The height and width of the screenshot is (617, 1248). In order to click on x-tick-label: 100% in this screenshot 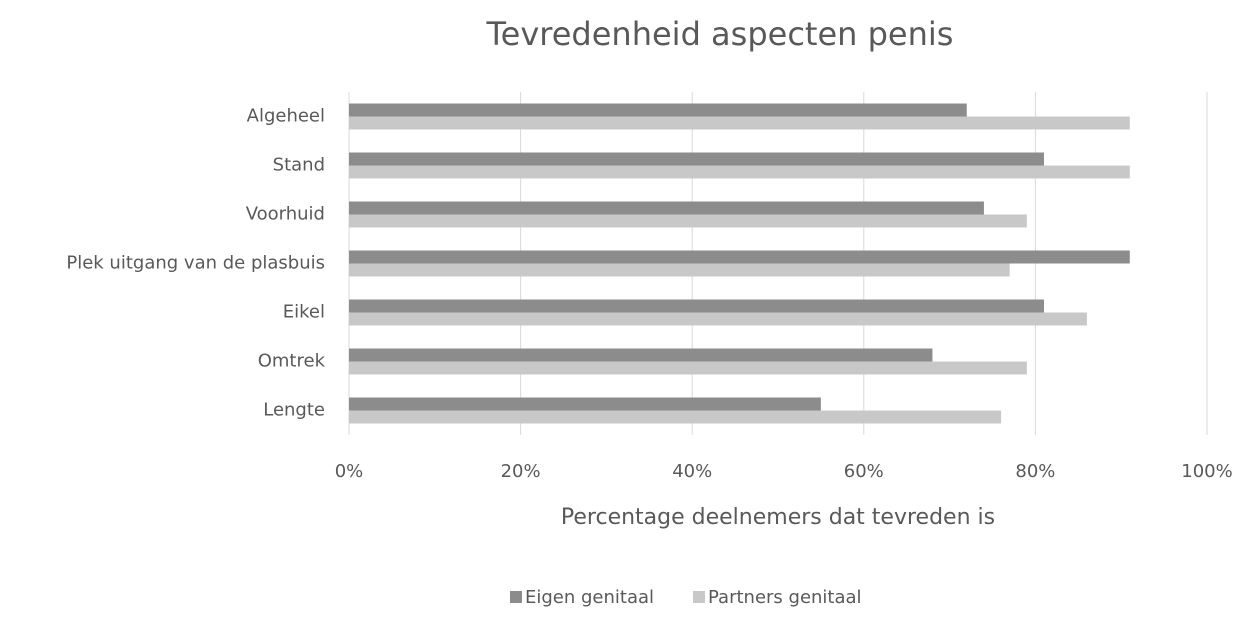, I will do `click(1206, 471)`.